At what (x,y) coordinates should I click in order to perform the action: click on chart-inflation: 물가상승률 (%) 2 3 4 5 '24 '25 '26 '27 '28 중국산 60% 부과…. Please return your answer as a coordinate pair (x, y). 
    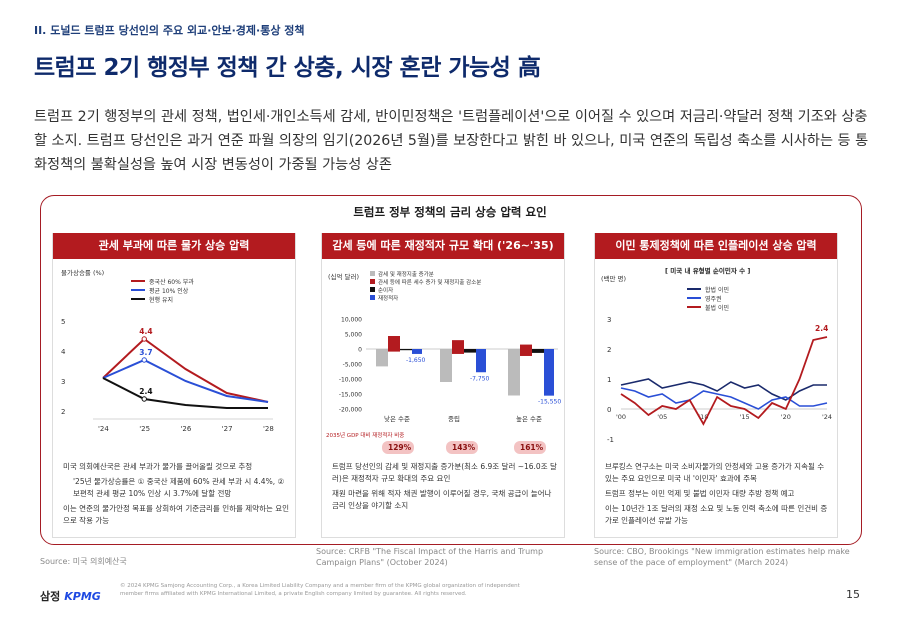
    Looking at the image, I should click on (167, 350).